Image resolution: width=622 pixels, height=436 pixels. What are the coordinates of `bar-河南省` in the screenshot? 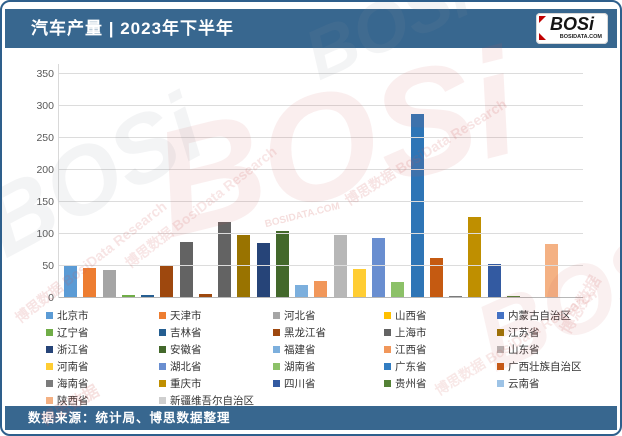 It's located at (359, 283).